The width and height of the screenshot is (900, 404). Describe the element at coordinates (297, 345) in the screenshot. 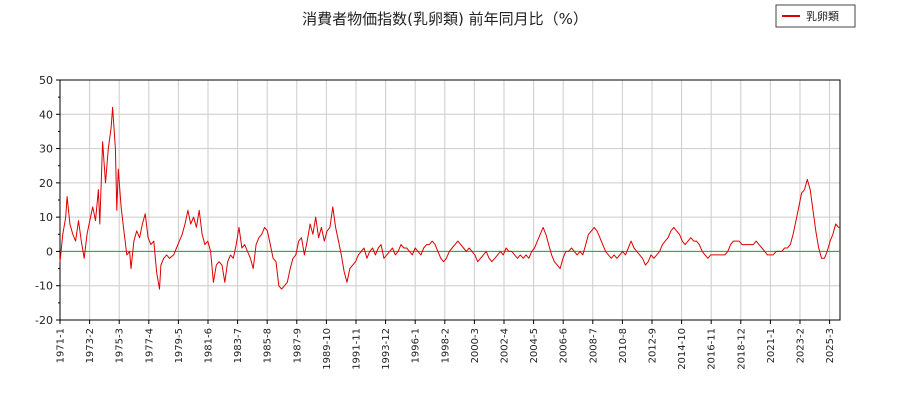

I see `x-tick-label: 1987-9` at that location.